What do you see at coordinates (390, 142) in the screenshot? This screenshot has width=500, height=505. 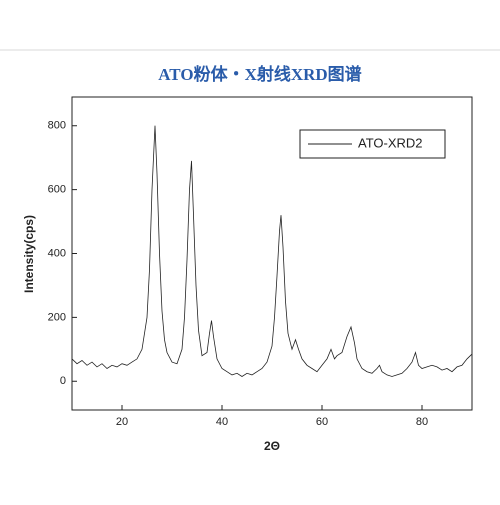 I see `legend-label: ATO-XRD2` at bounding box center [390, 142].